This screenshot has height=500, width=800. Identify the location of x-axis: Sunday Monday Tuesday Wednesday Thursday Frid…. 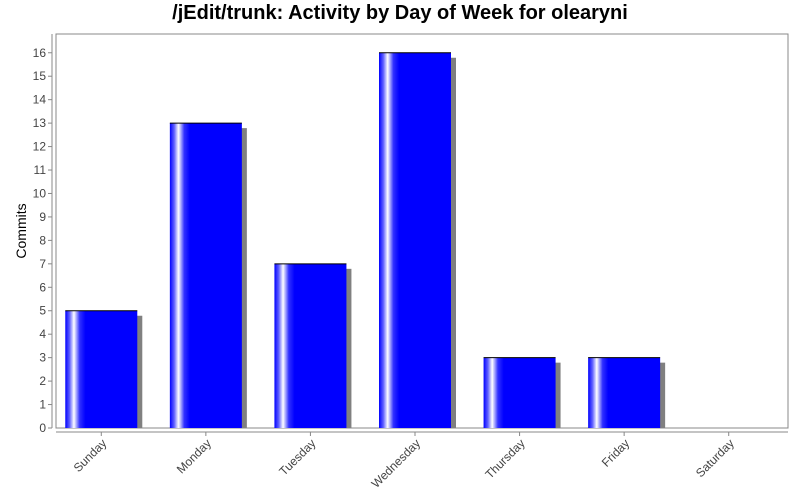
(422, 461).